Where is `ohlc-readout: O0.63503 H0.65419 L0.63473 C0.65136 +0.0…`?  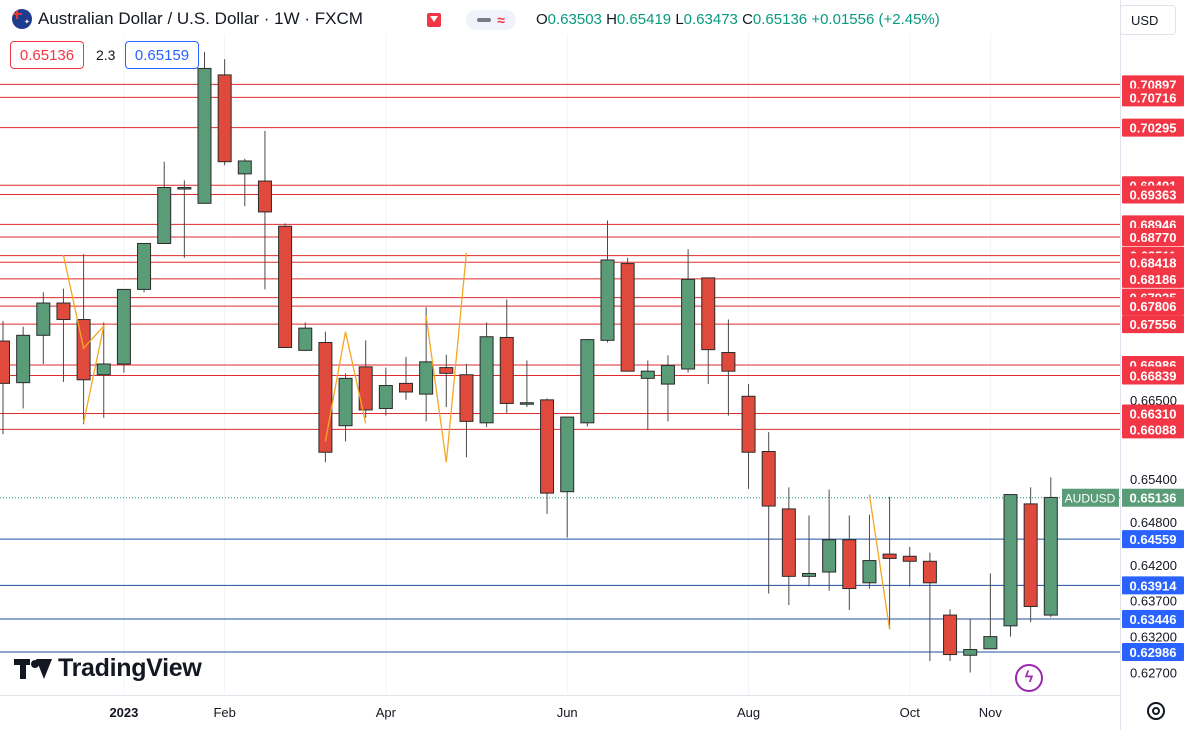 ohlc-readout: O0.63503 H0.65419 L0.63473 C0.65136 +0.0… is located at coordinates (738, 19).